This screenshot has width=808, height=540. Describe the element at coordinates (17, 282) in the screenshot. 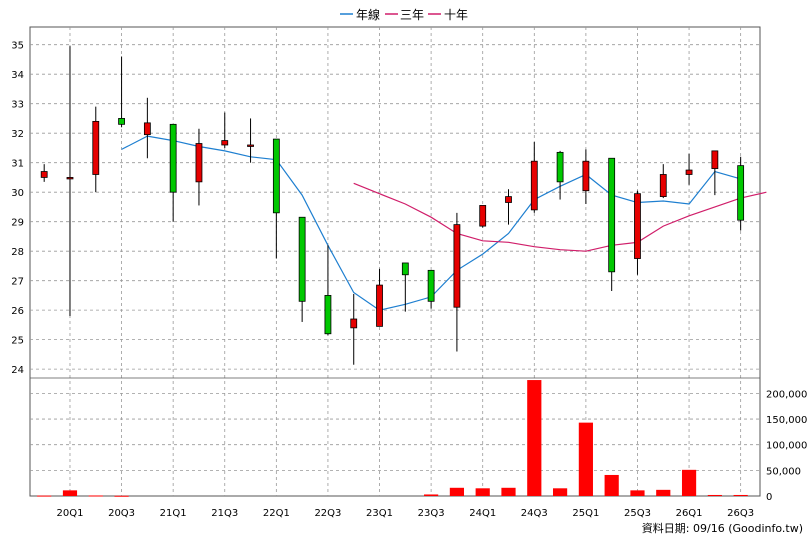

I see `price-tick-label: 27` at that location.